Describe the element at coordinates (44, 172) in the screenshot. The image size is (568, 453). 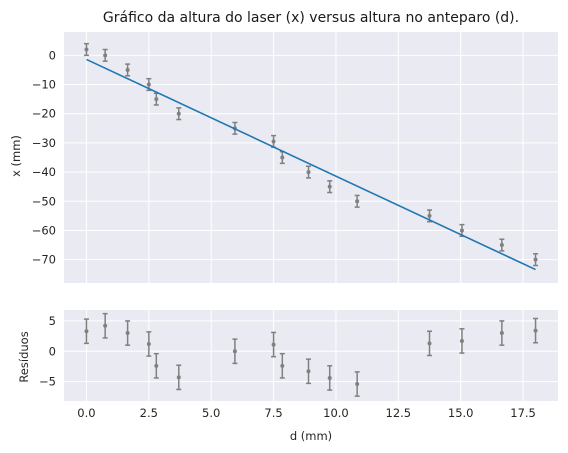
I see `y-tick-label: −40` at that location.